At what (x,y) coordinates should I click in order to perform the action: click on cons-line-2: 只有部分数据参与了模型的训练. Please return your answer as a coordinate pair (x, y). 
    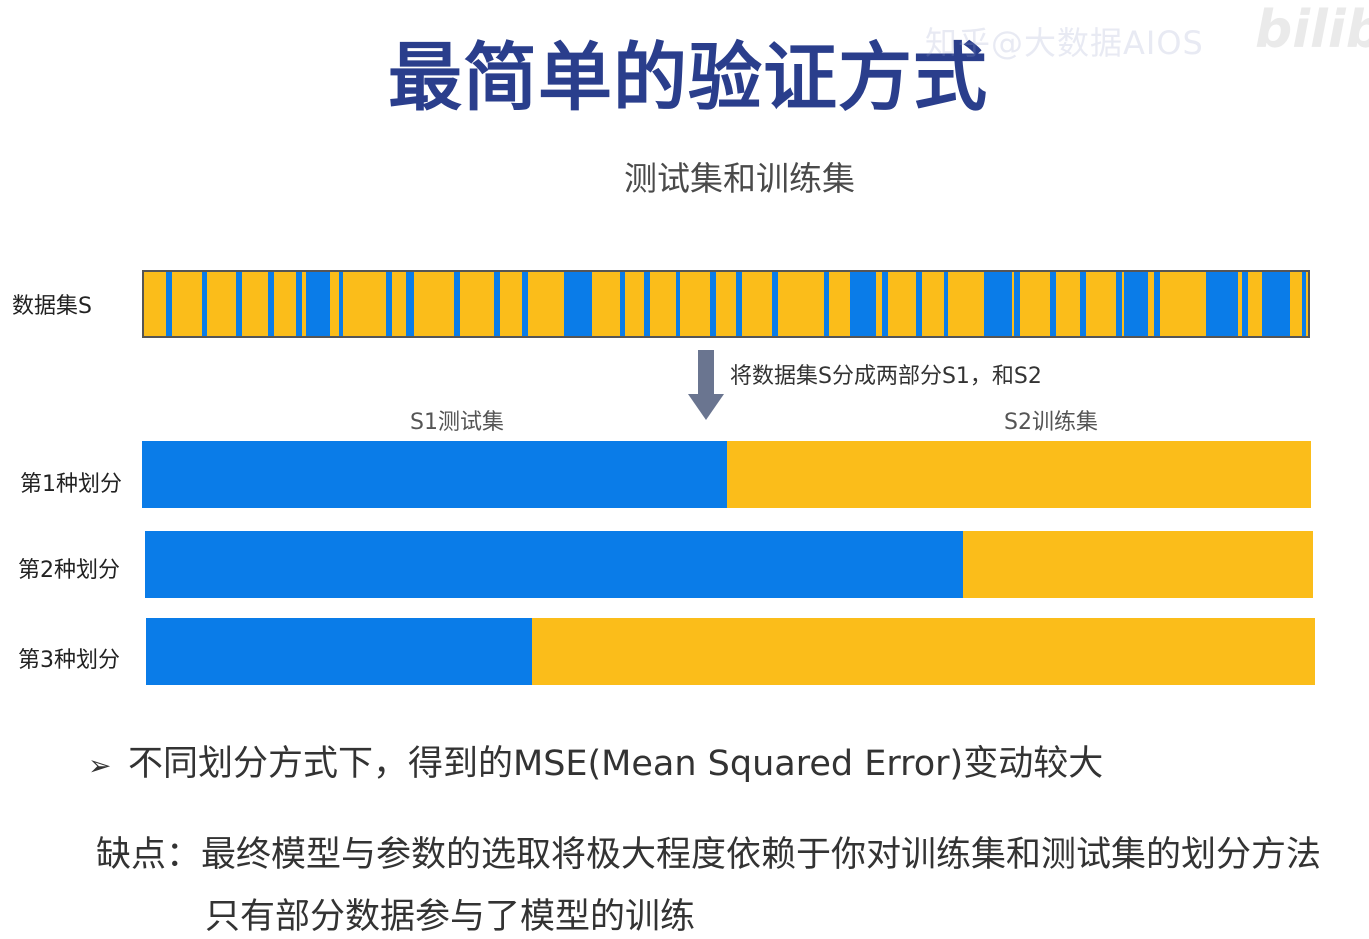
    Looking at the image, I should click on (450, 917).